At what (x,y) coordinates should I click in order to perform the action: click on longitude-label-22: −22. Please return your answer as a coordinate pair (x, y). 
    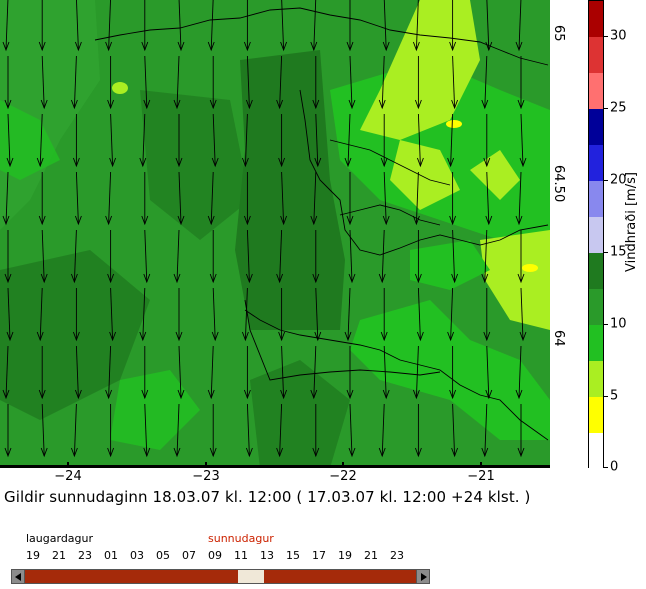
    Looking at the image, I should click on (343, 476).